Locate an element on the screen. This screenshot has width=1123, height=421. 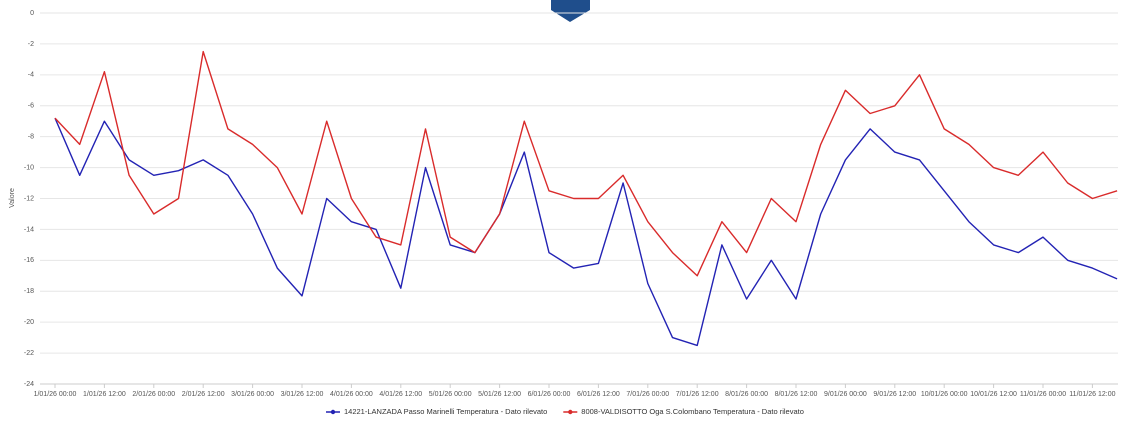
x-tick-label: 3/01/26 00:00 is located at coordinates (252, 394).